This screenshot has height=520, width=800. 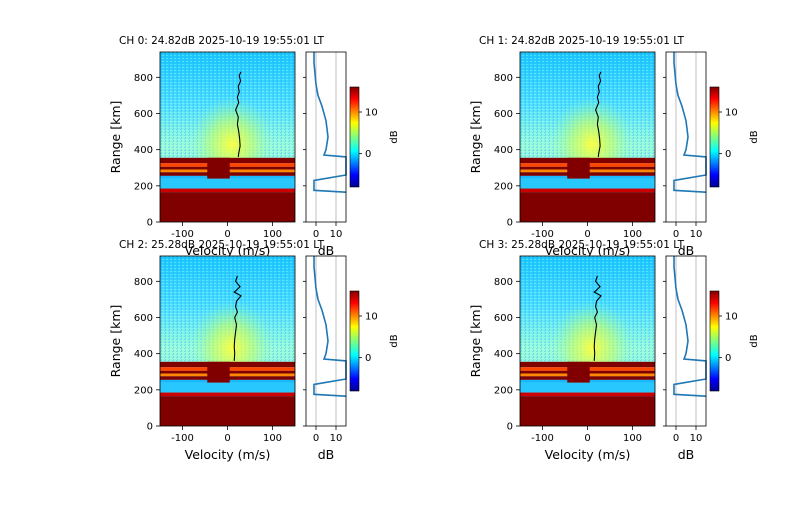 I want to click on panel-title: CH 3: 25.28dB 2025-10-19 19:55:01 LT, so click(x=582, y=245).